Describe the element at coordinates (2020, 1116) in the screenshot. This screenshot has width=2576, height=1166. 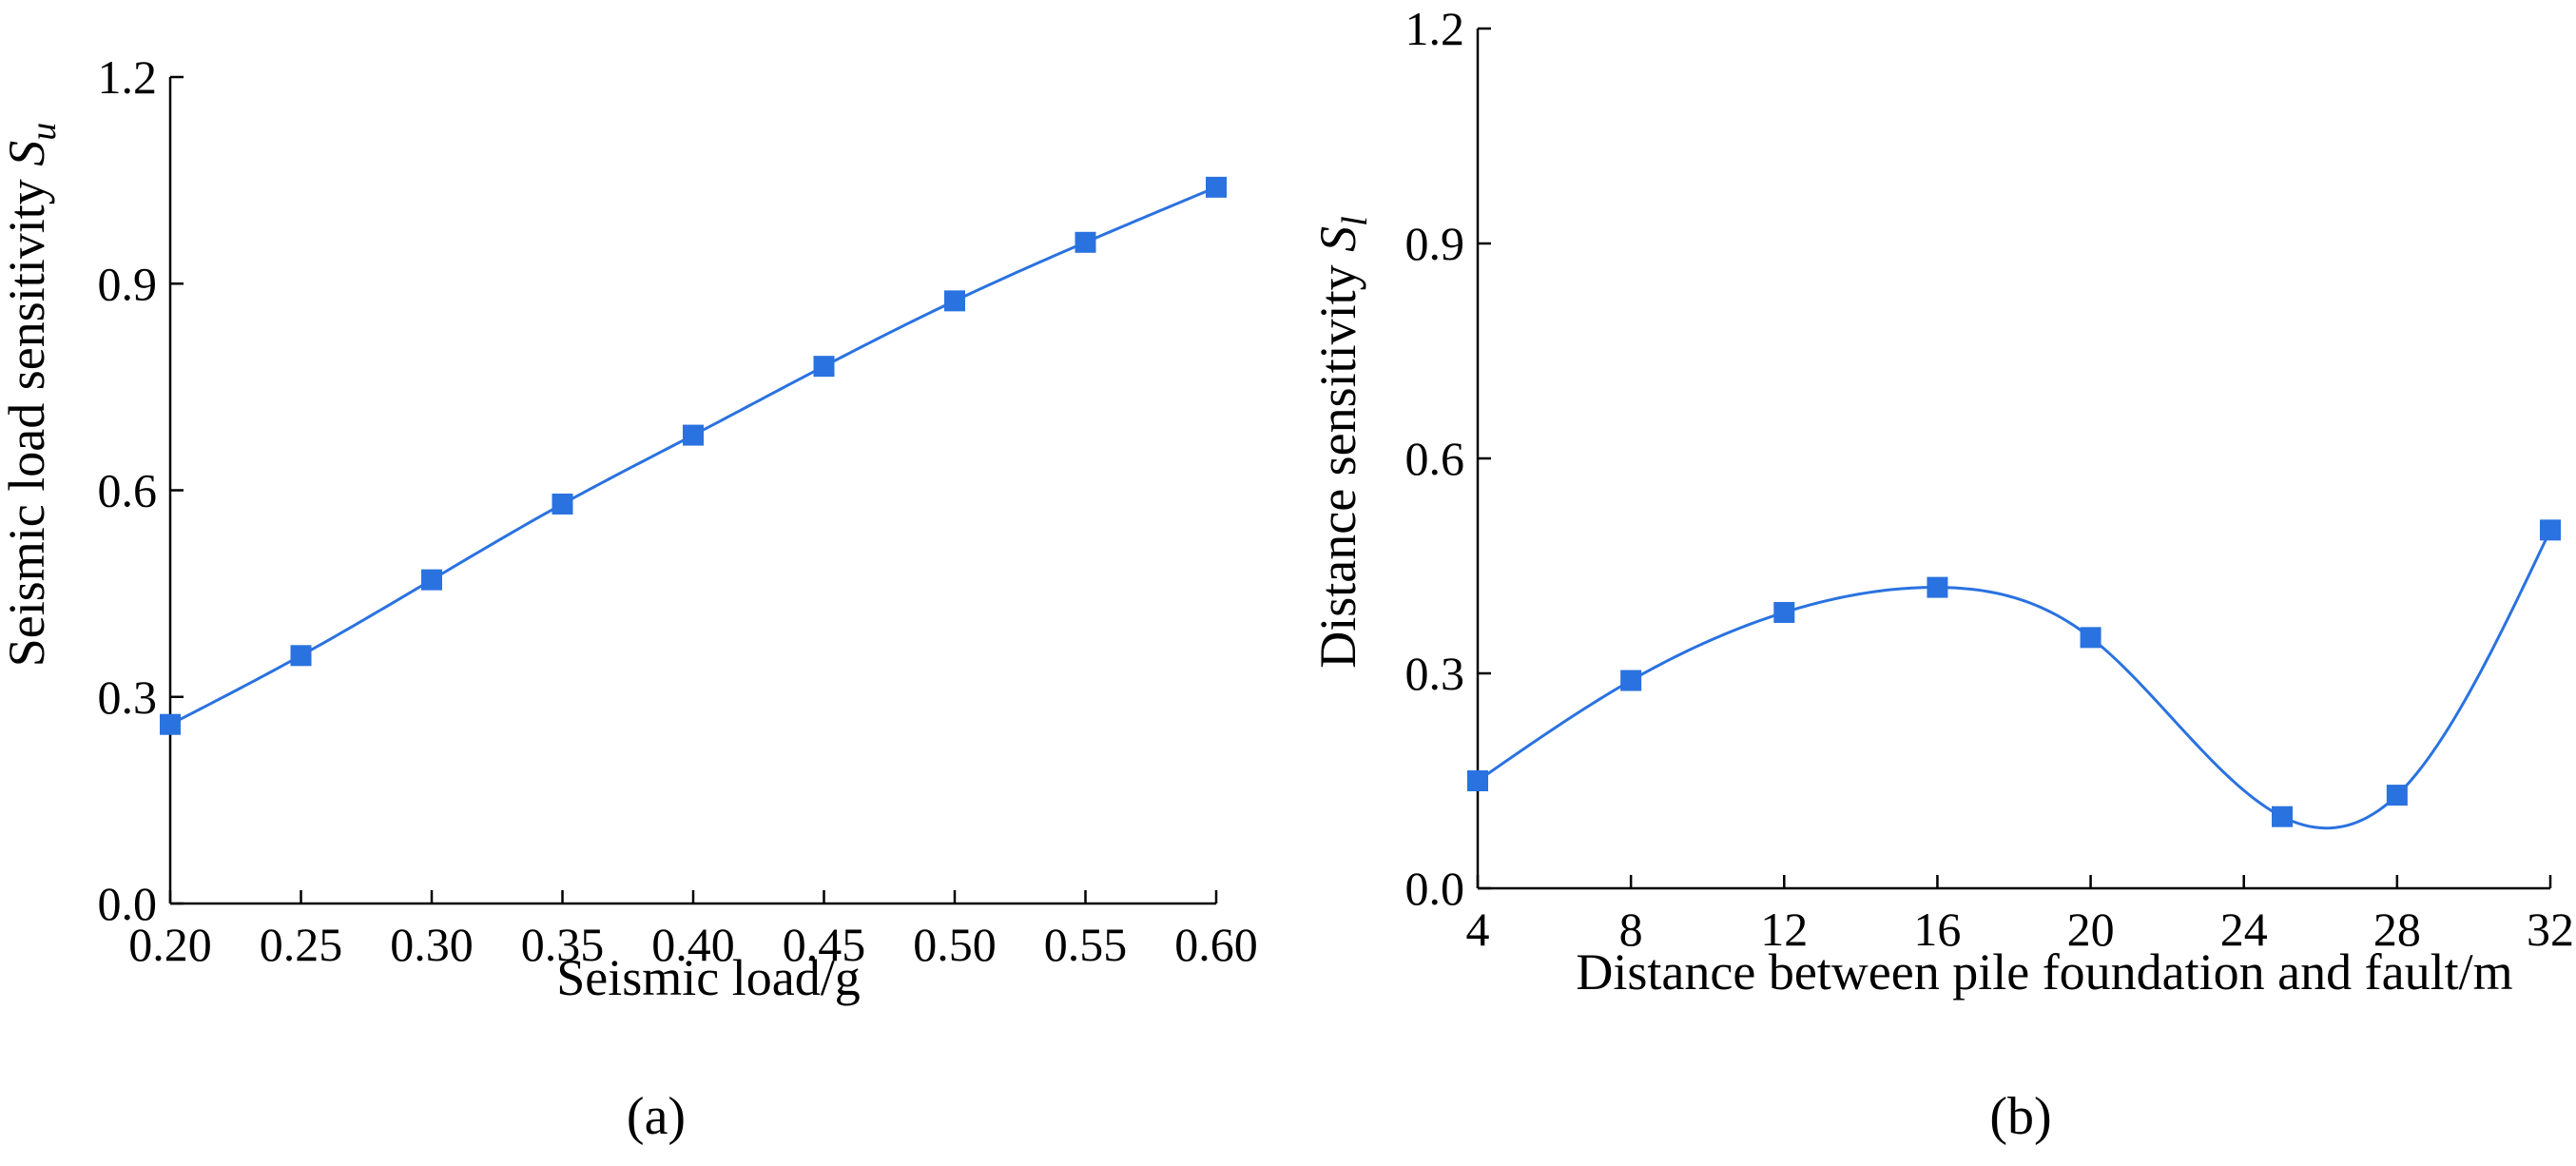
I see `panel-b-label: (b)` at that location.